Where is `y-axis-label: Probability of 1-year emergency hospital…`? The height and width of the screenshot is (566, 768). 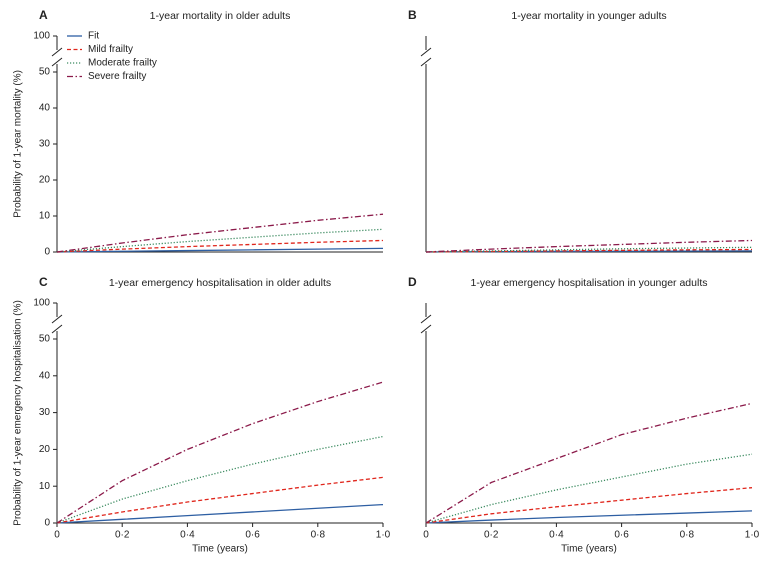
y-axis-label: Probability of 1-year emergency hospital… is located at coordinates (18, 413).